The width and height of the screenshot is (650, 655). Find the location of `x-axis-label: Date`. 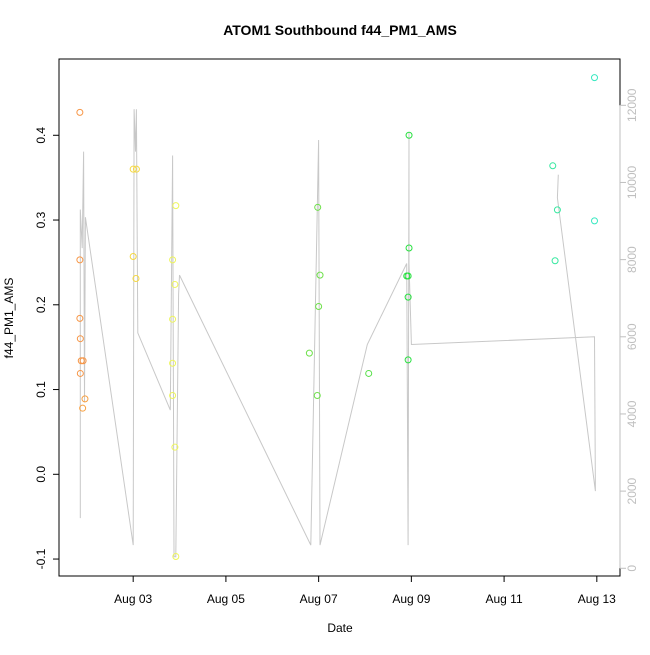

x-axis-label: Date is located at coordinates (340, 628).